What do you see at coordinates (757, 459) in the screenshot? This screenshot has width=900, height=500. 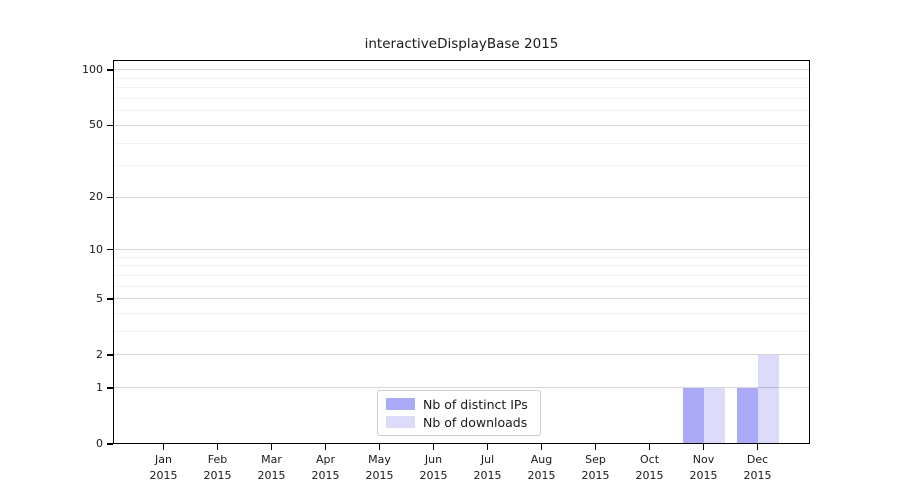 I see `x-axis-month-label: Dec` at bounding box center [757, 459].